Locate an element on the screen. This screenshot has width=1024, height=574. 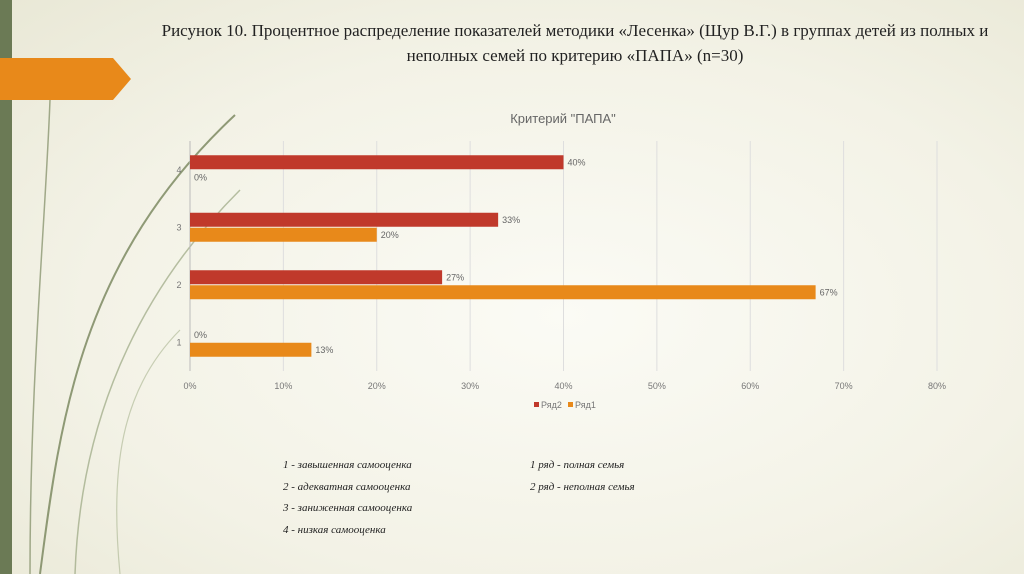
note-2: 2 - адекватная самооценка is located at coordinates (347, 486).